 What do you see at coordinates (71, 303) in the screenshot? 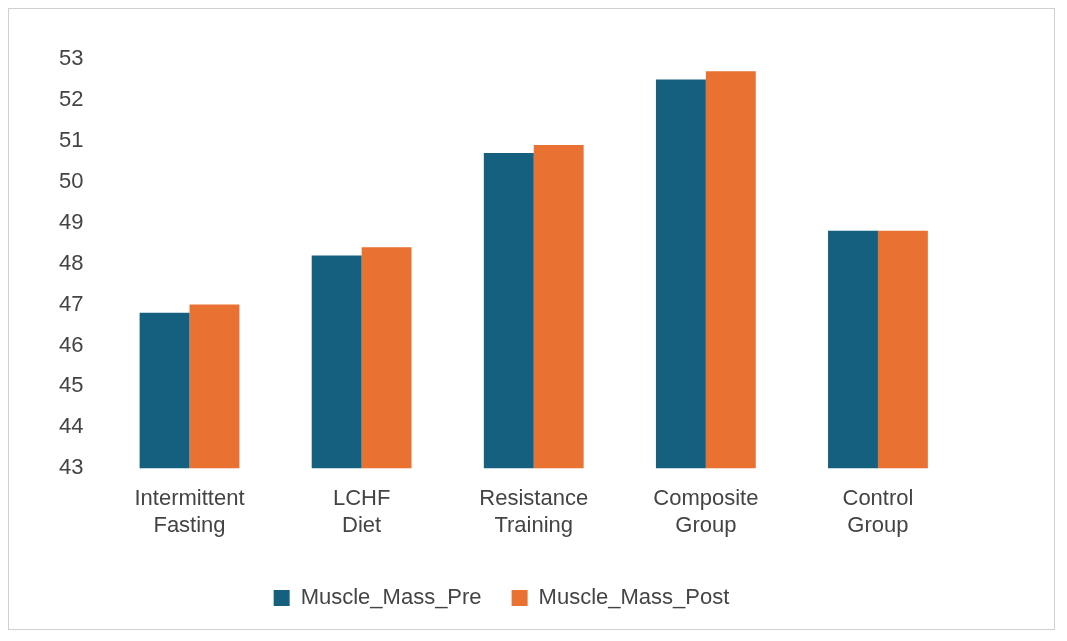
I see `y-tick-label: 47` at bounding box center [71, 303].